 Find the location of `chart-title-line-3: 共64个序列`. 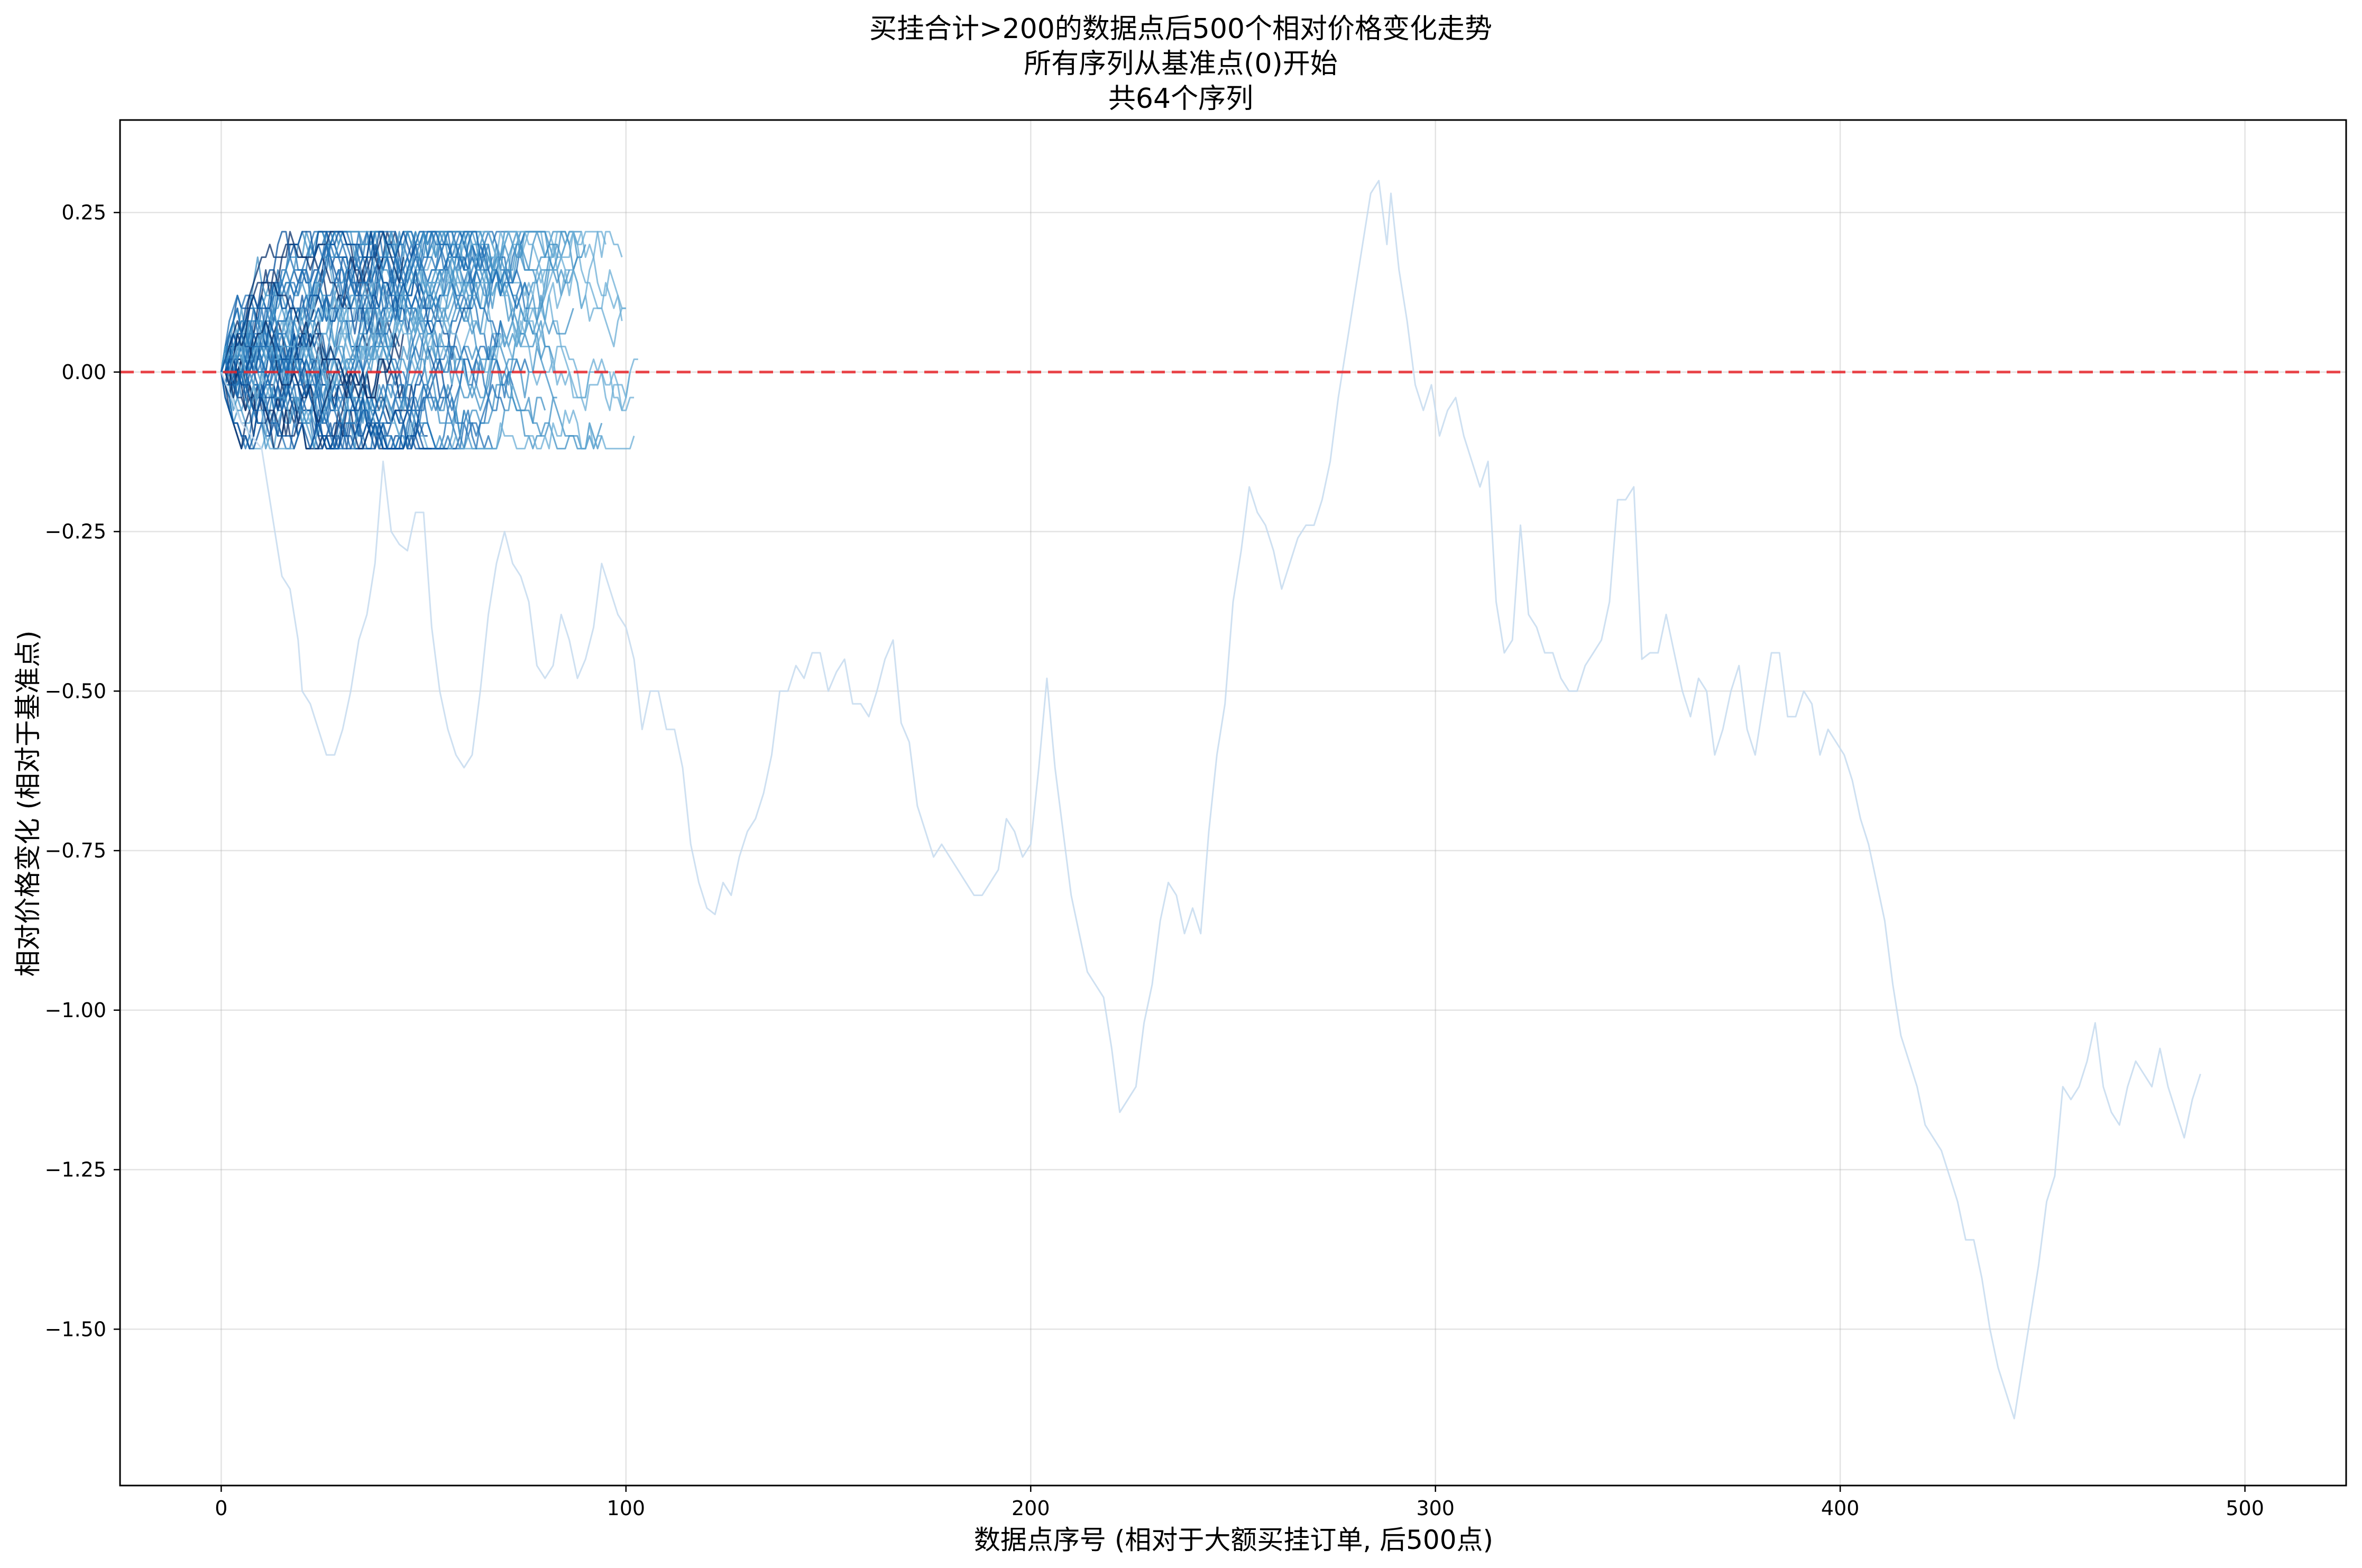

chart-title-line-3: 共64个序列 is located at coordinates (1181, 99).